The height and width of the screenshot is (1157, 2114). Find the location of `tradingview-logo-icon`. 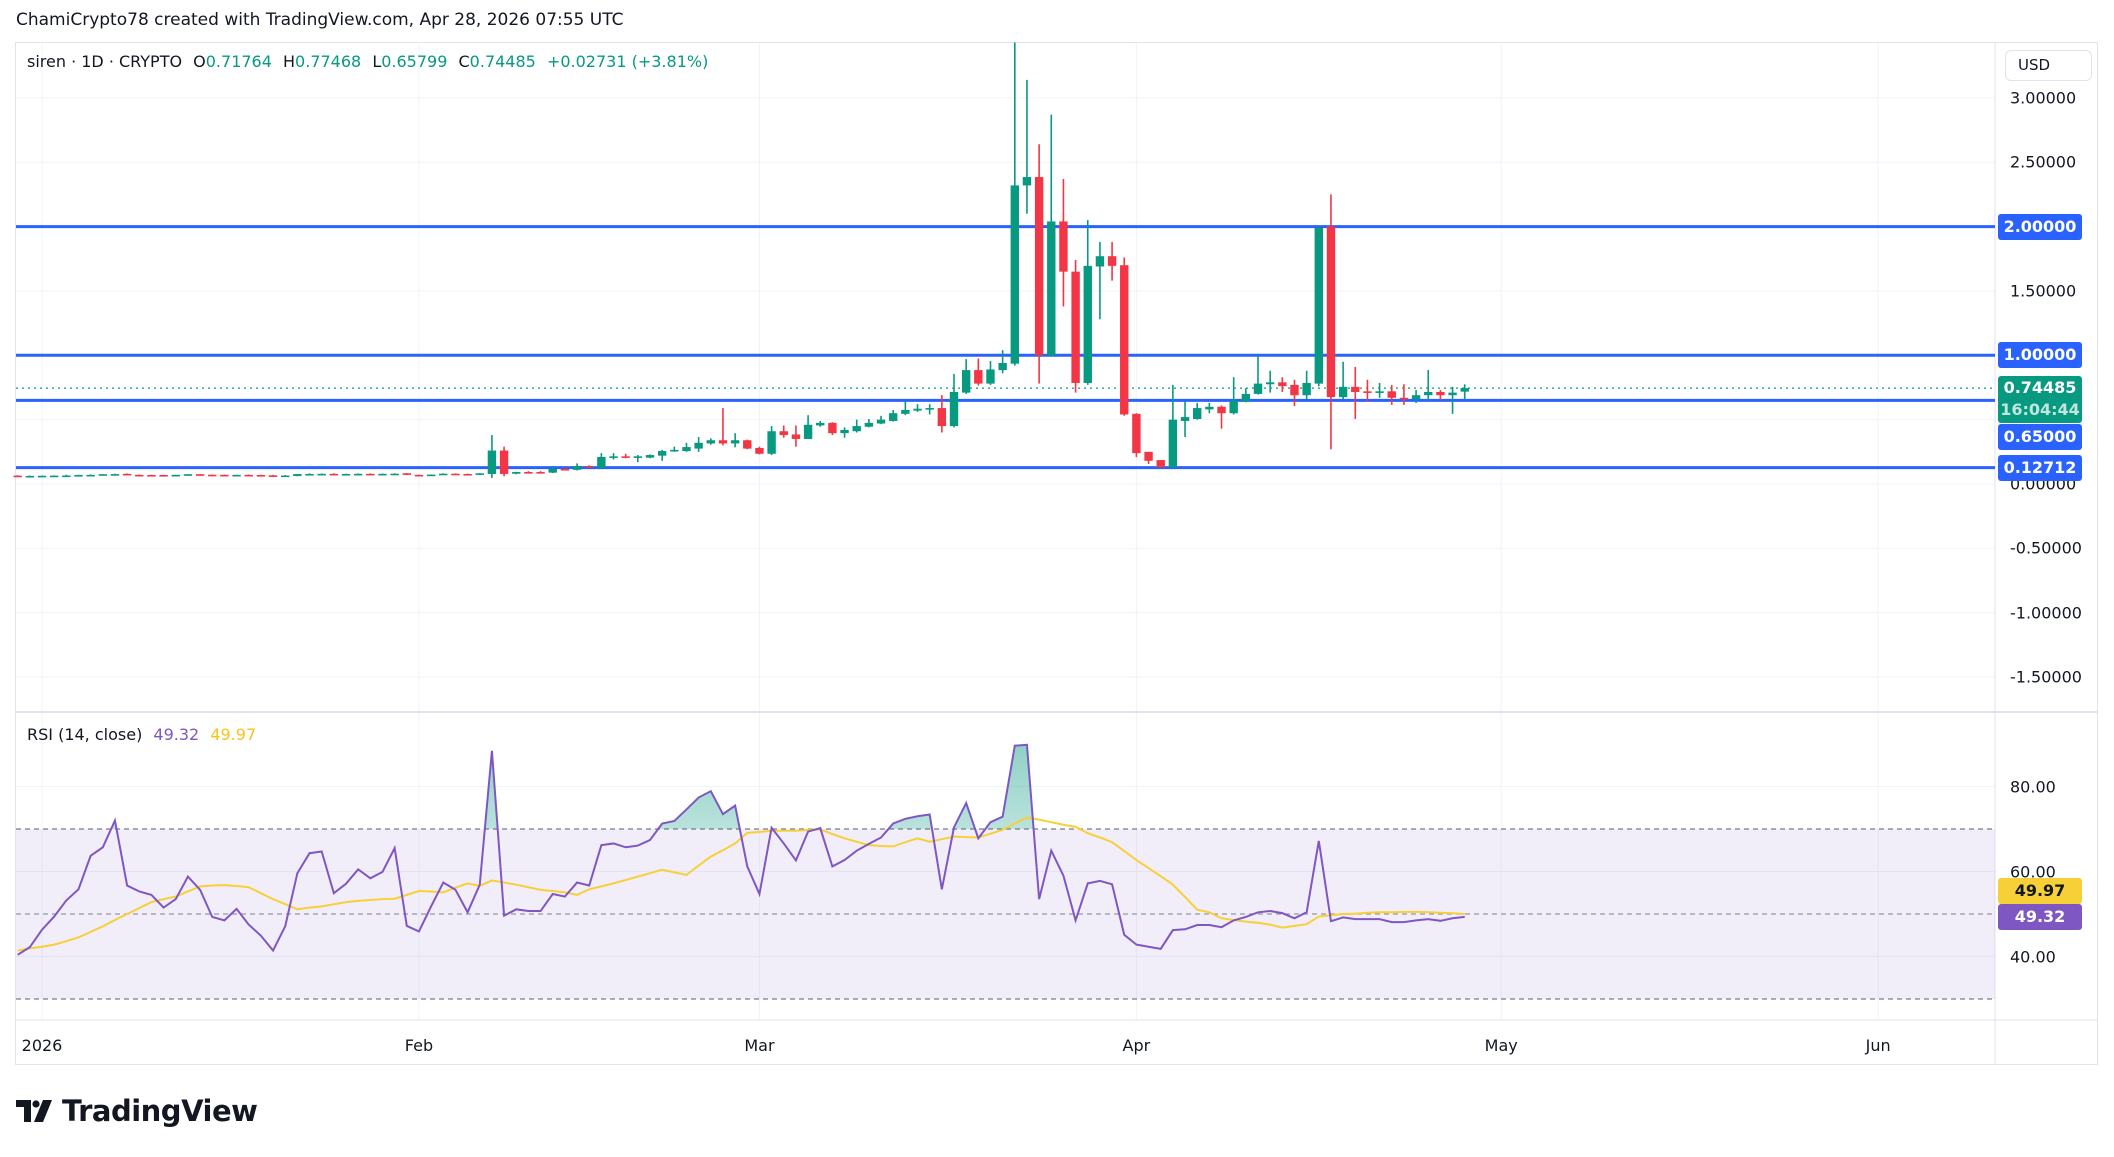

tradingview-logo-icon is located at coordinates (34, 1111).